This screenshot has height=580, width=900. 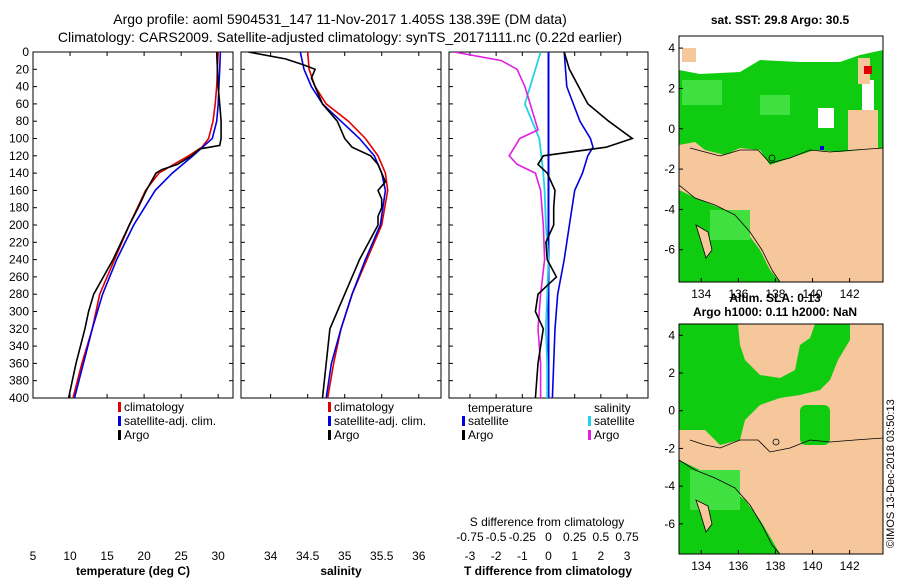 What do you see at coordinates (669, 209) in the screenshot?
I see `map-y-tick-label: -4` at bounding box center [669, 209].